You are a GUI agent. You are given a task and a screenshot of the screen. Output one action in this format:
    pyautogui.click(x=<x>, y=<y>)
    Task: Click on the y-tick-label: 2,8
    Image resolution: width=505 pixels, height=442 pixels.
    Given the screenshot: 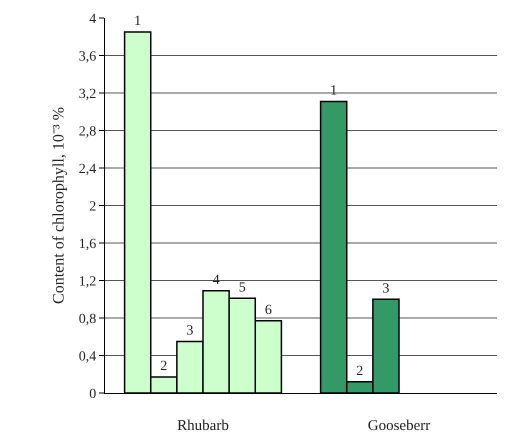 What is the action you would take?
    pyautogui.click(x=87, y=132)
    